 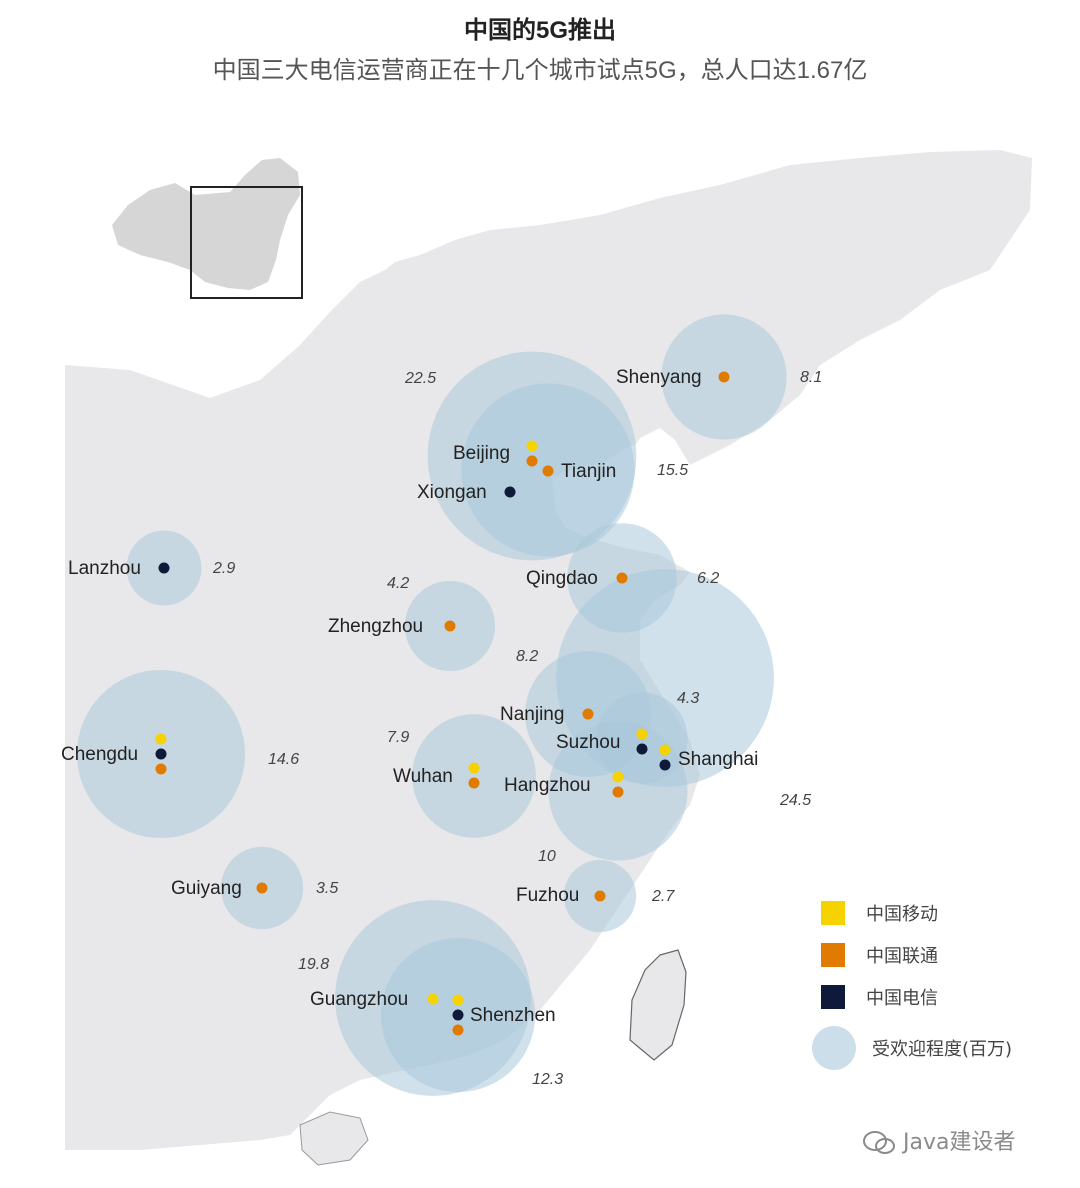 I want to click on city-shanghai: Shanghai, so click(x=708, y=757).